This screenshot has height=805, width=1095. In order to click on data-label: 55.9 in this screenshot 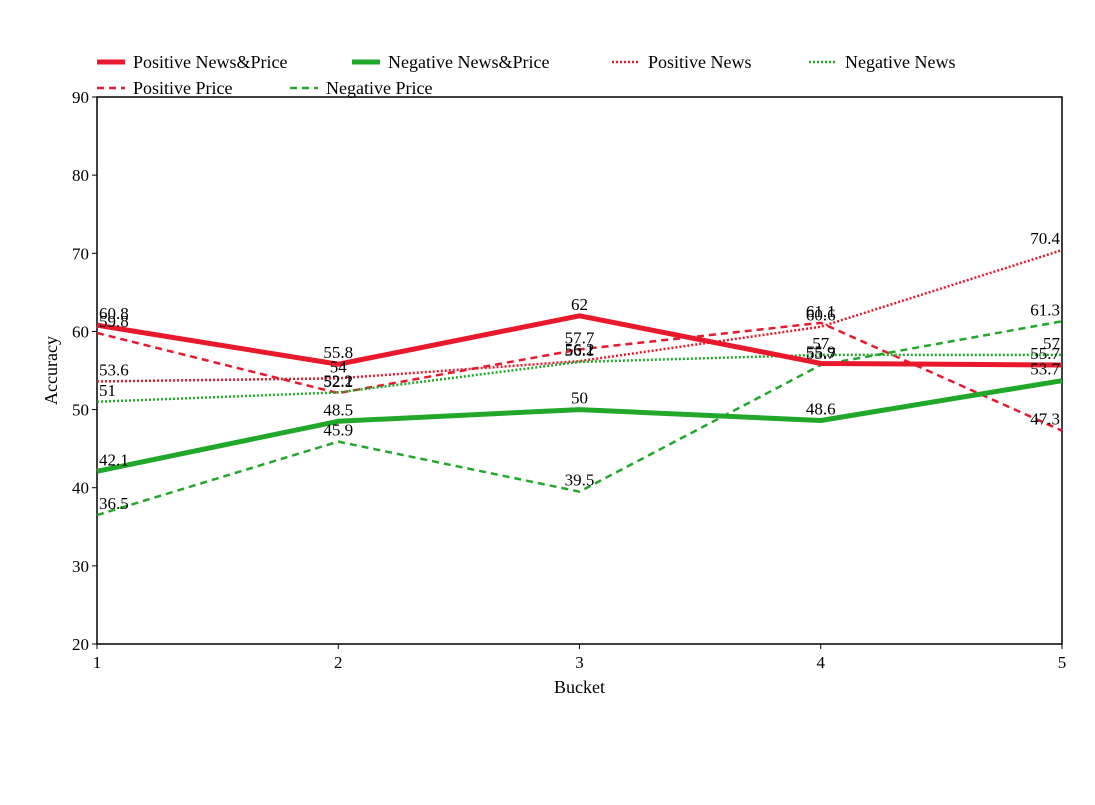, I will do `click(821, 351)`.